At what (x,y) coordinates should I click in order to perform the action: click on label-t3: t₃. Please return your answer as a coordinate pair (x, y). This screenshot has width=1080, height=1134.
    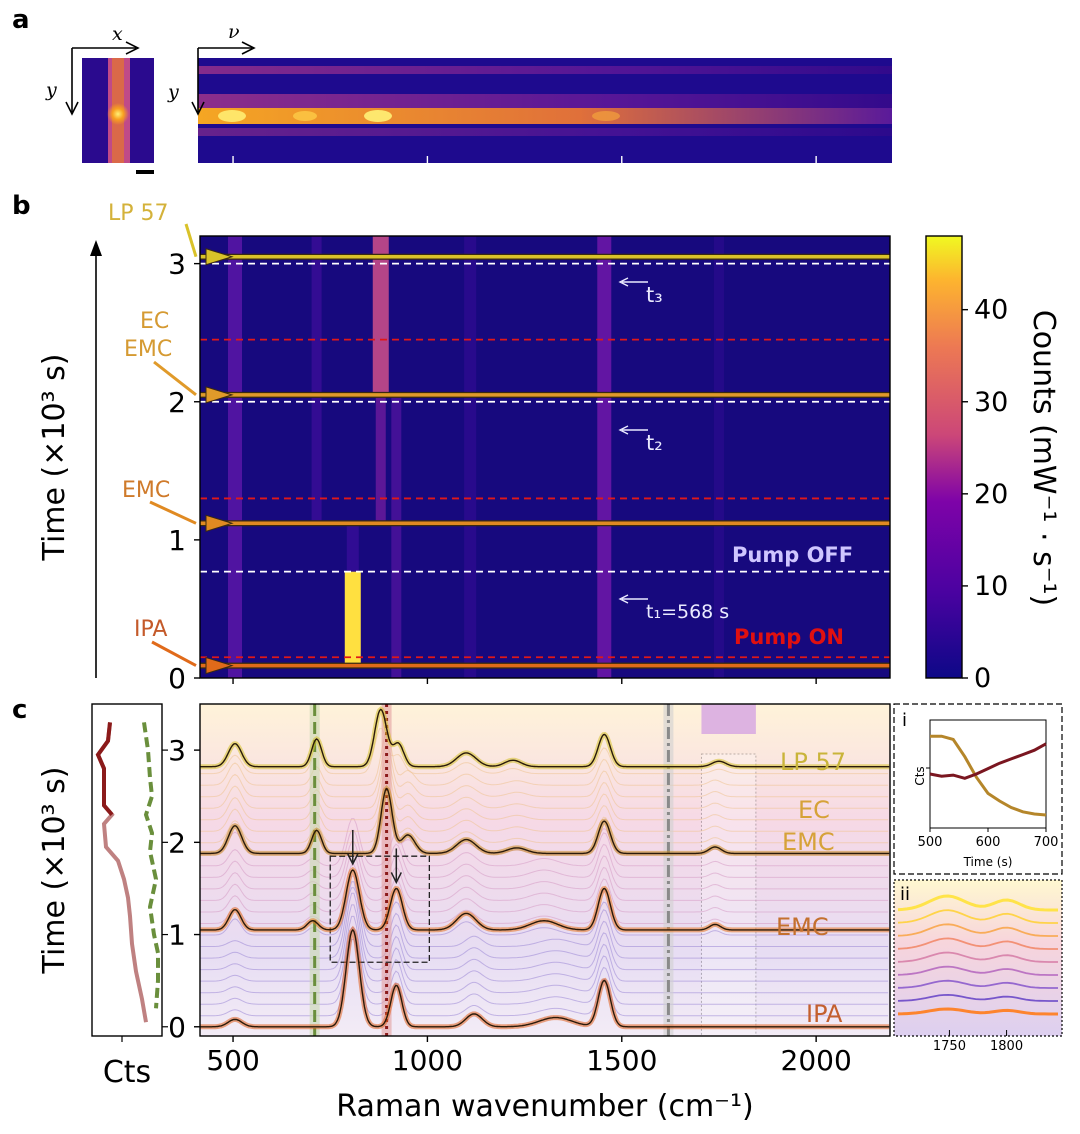
    Looking at the image, I should click on (654, 295).